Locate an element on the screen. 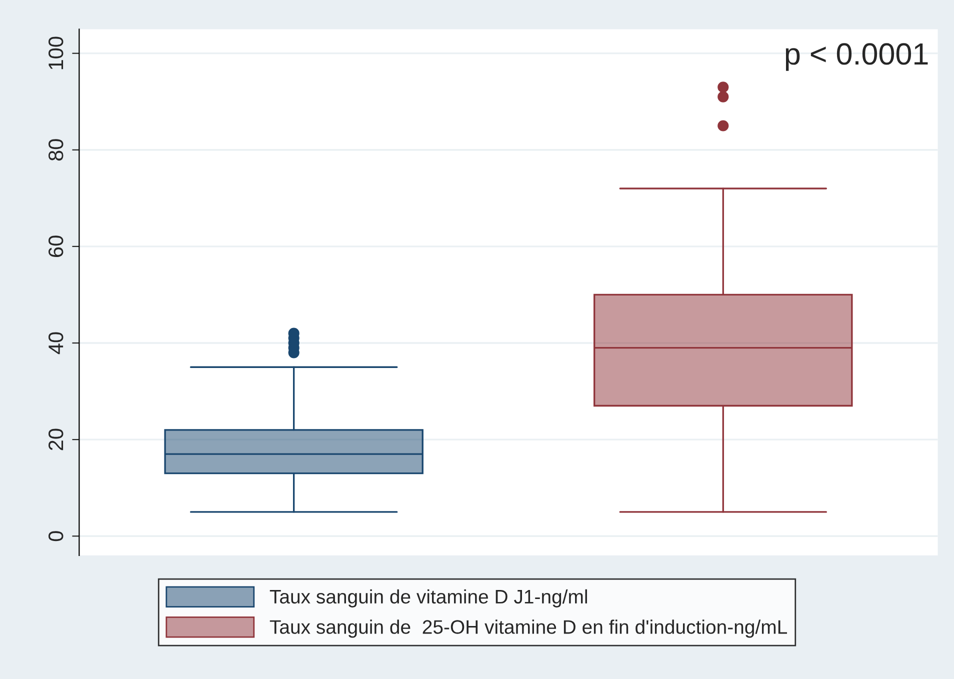 The image size is (954, 679). y-tick-label: 0 is located at coordinates (56, 536).